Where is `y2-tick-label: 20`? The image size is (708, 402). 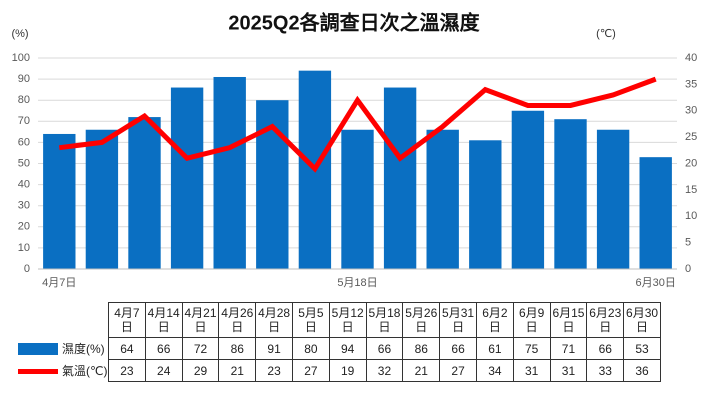
y2-tick-label: 20 is located at coordinates (691, 163).